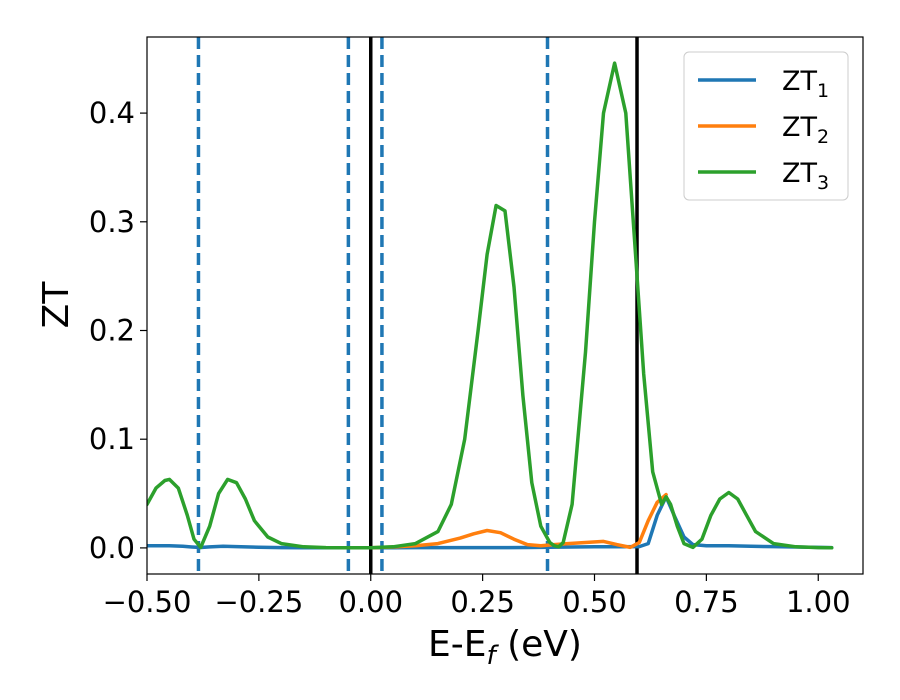  What do you see at coordinates (482, 602) in the screenshot?
I see `x-tick-label: 0.25` at bounding box center [482, 602].